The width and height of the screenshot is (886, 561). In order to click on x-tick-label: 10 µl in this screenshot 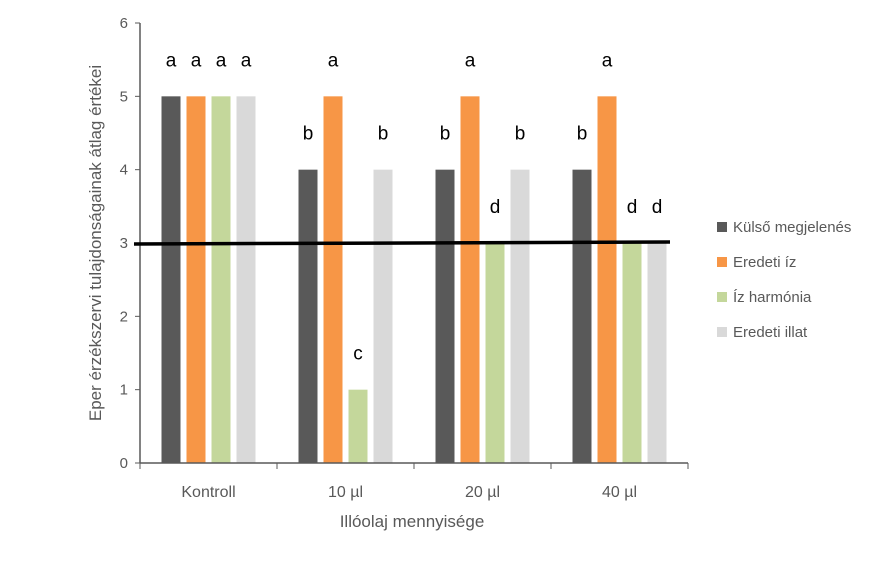, I will do `click(345, 492)`.